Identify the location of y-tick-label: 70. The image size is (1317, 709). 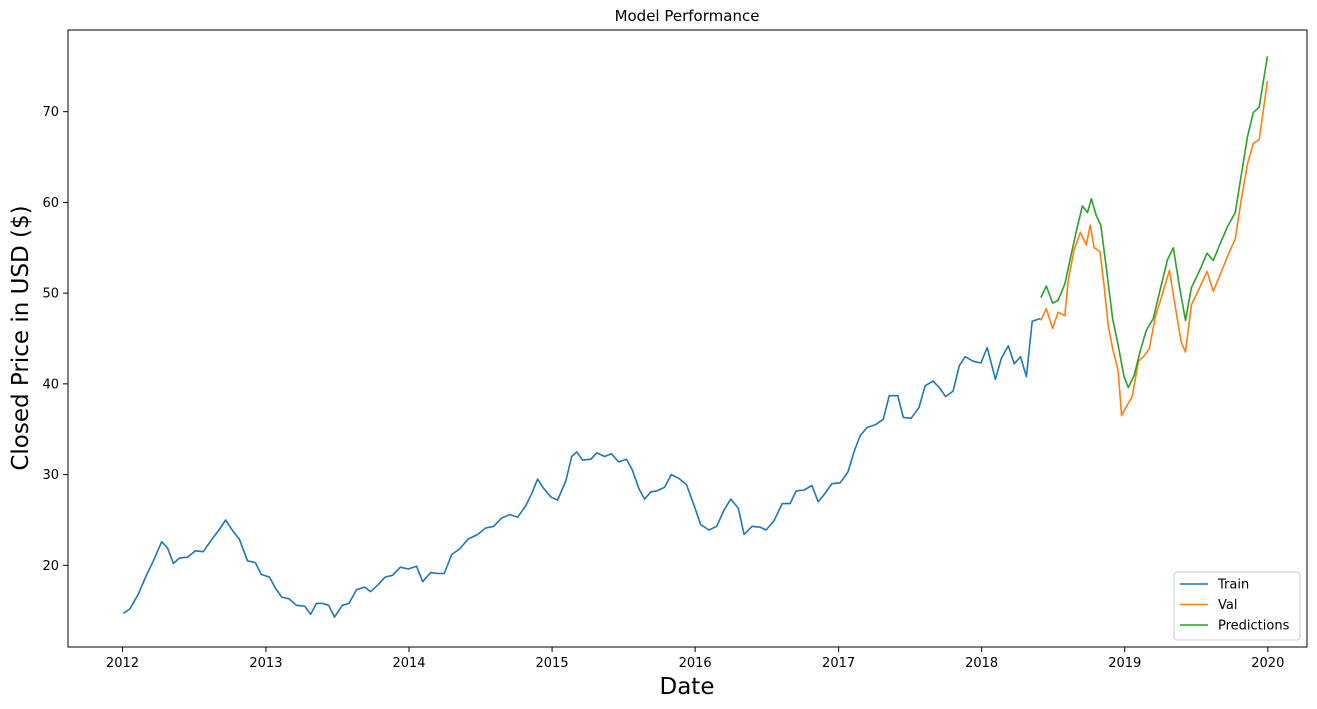
(50, 112).